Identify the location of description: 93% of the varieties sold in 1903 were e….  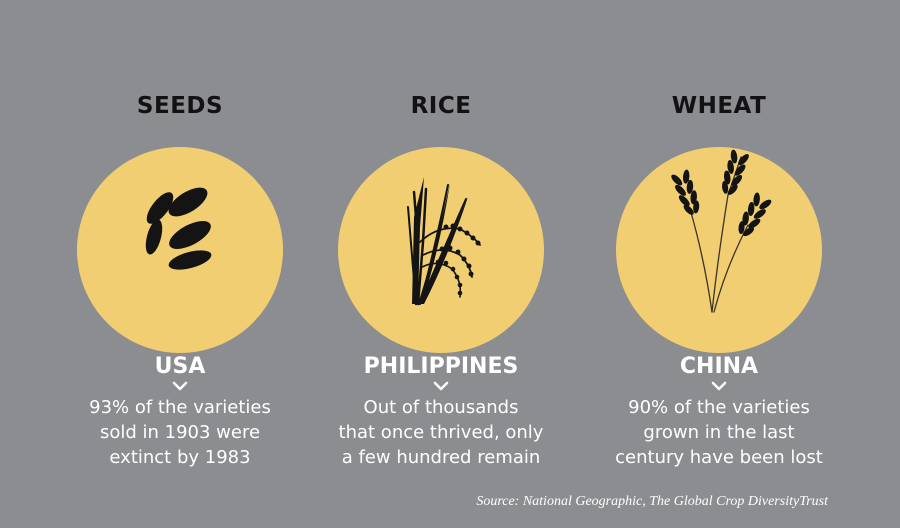
(180, 432).